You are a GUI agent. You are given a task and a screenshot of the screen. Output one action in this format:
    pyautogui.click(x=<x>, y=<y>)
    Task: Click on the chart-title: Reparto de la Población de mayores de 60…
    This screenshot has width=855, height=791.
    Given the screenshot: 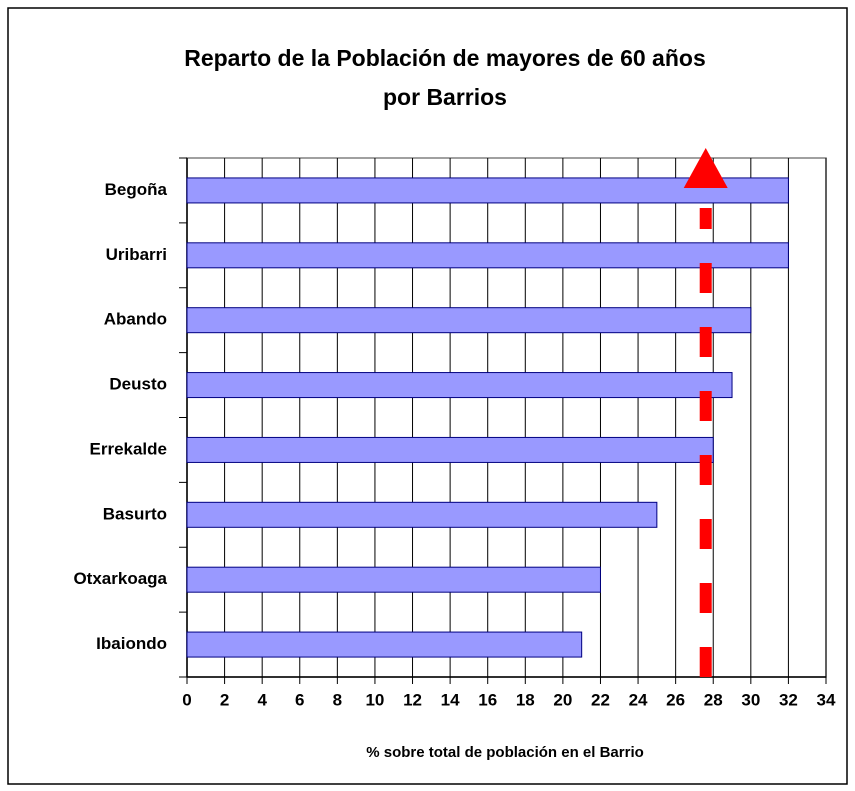 What is the action you would take?
    pyautogui.click(x=445, y=58)
    